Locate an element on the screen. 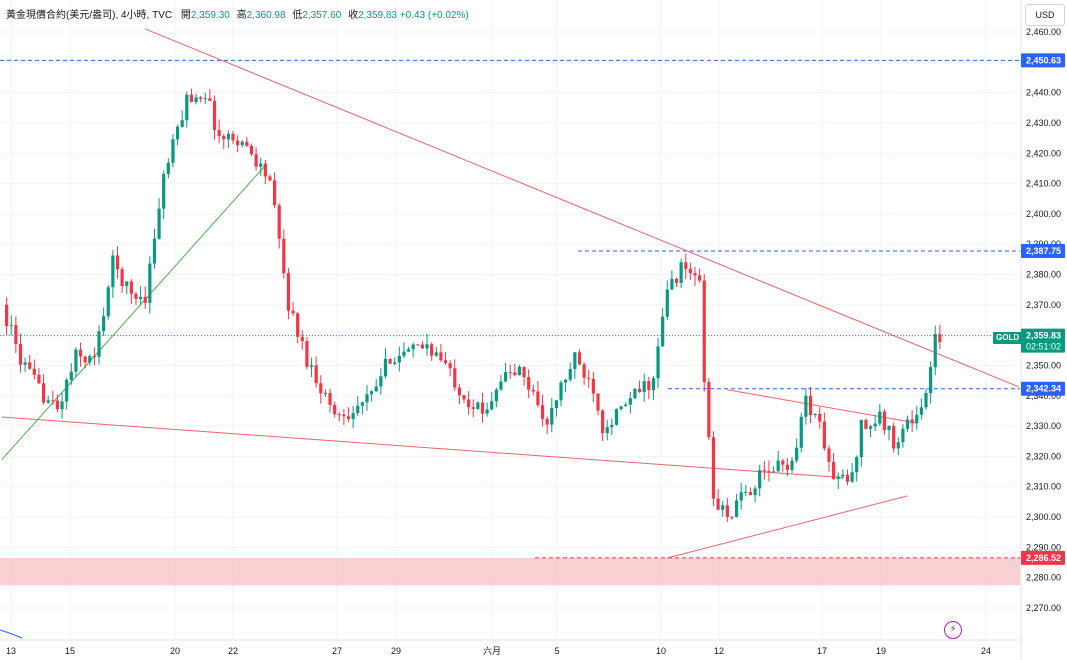  price-tick-label: 2,410.00 is located at coordinates (1043, 184).